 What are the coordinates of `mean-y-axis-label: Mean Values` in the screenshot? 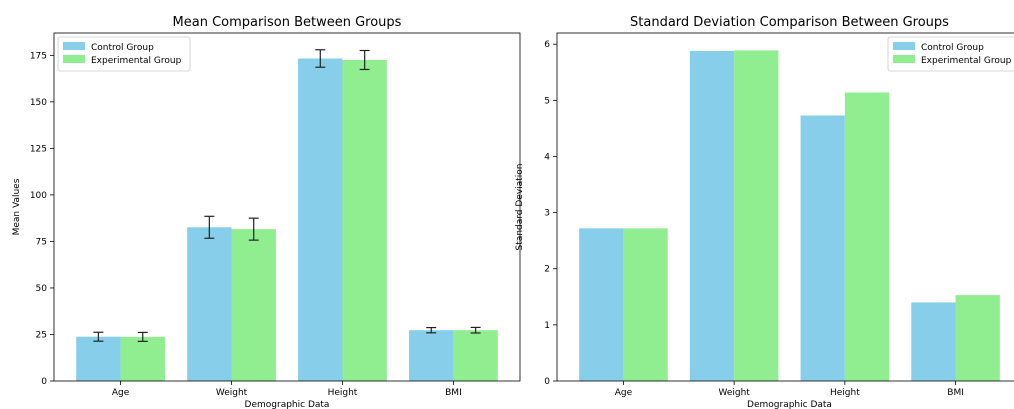 It's located at (17, 206).